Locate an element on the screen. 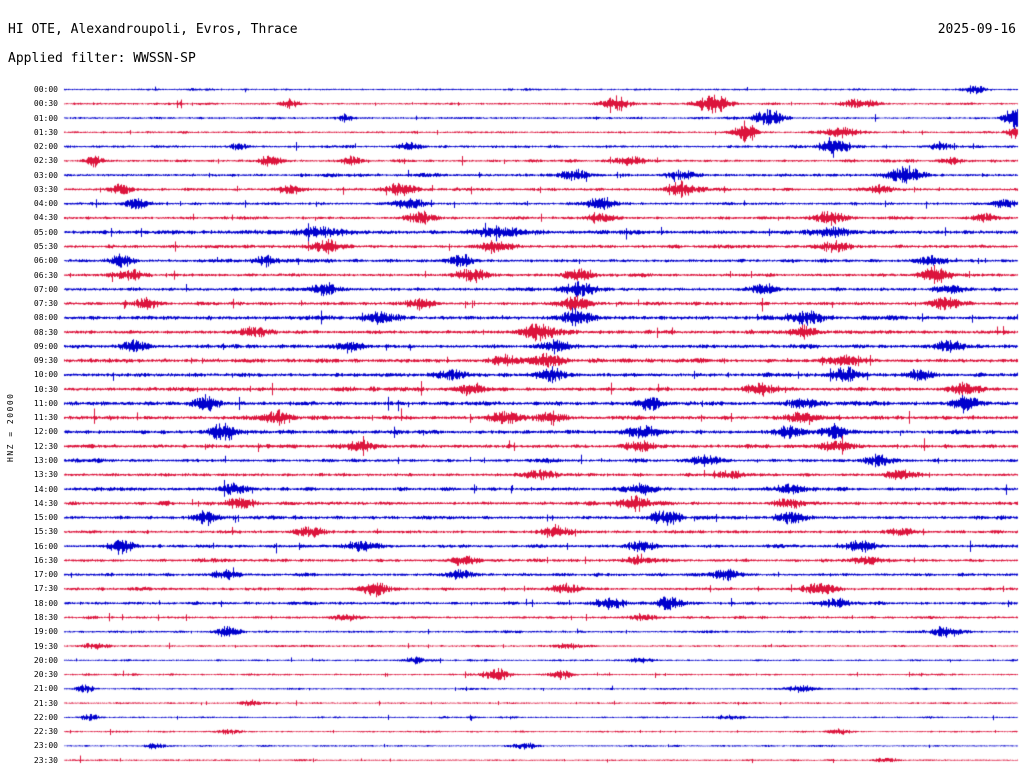 This screenshot has width=1024, height=780. row-time-label: 16:00 is located at coordinates (45, 546).